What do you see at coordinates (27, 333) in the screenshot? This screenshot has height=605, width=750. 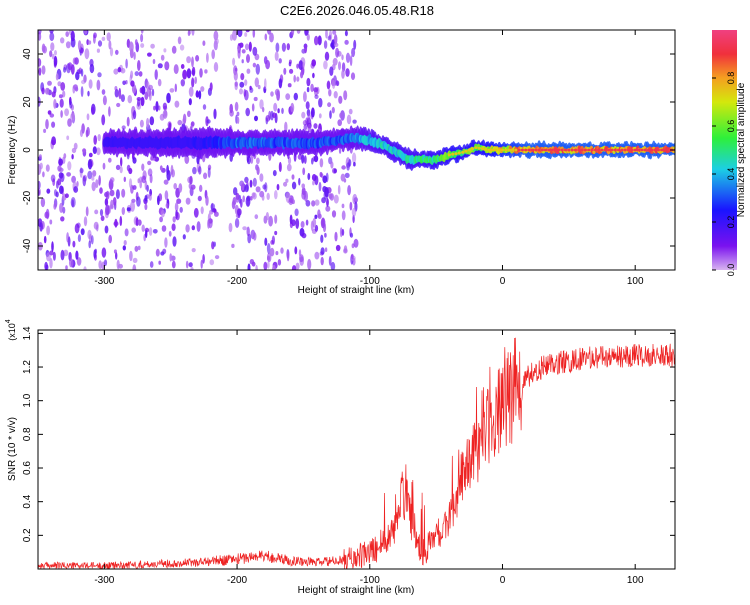 I see `y-tick-label: 1.4` at bounding box center [27, 333].